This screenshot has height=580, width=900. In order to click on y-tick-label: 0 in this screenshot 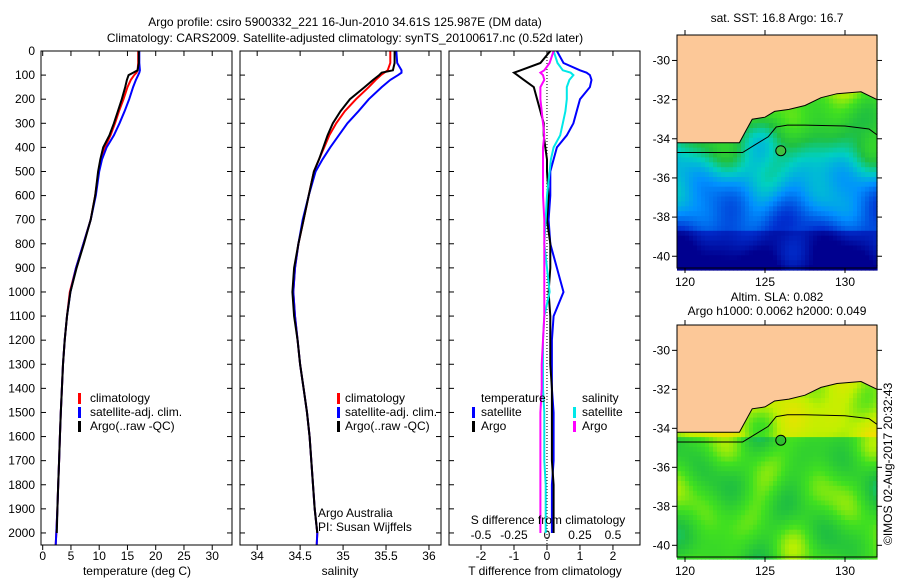, I will do `click(31, 51)`.